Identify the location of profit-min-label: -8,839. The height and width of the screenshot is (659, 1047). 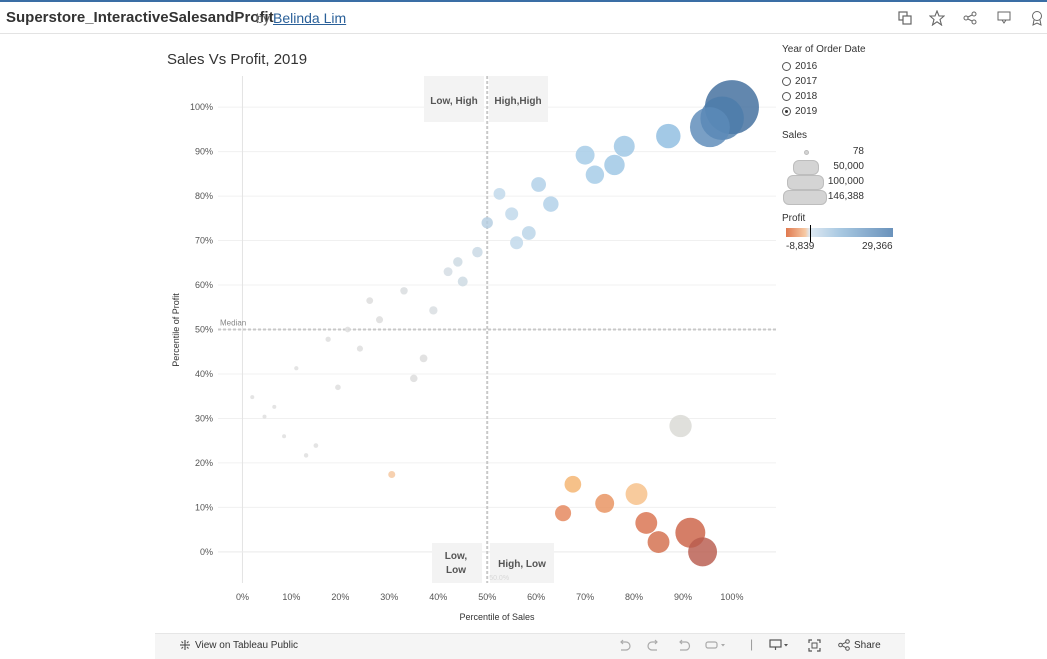
(800, 246).